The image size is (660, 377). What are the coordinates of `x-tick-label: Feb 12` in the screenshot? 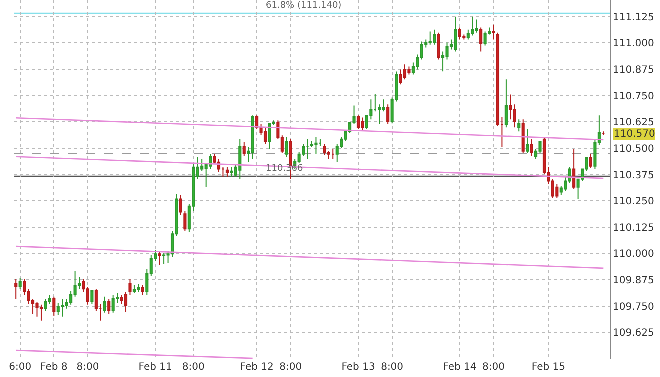 It's located at (257, 367).